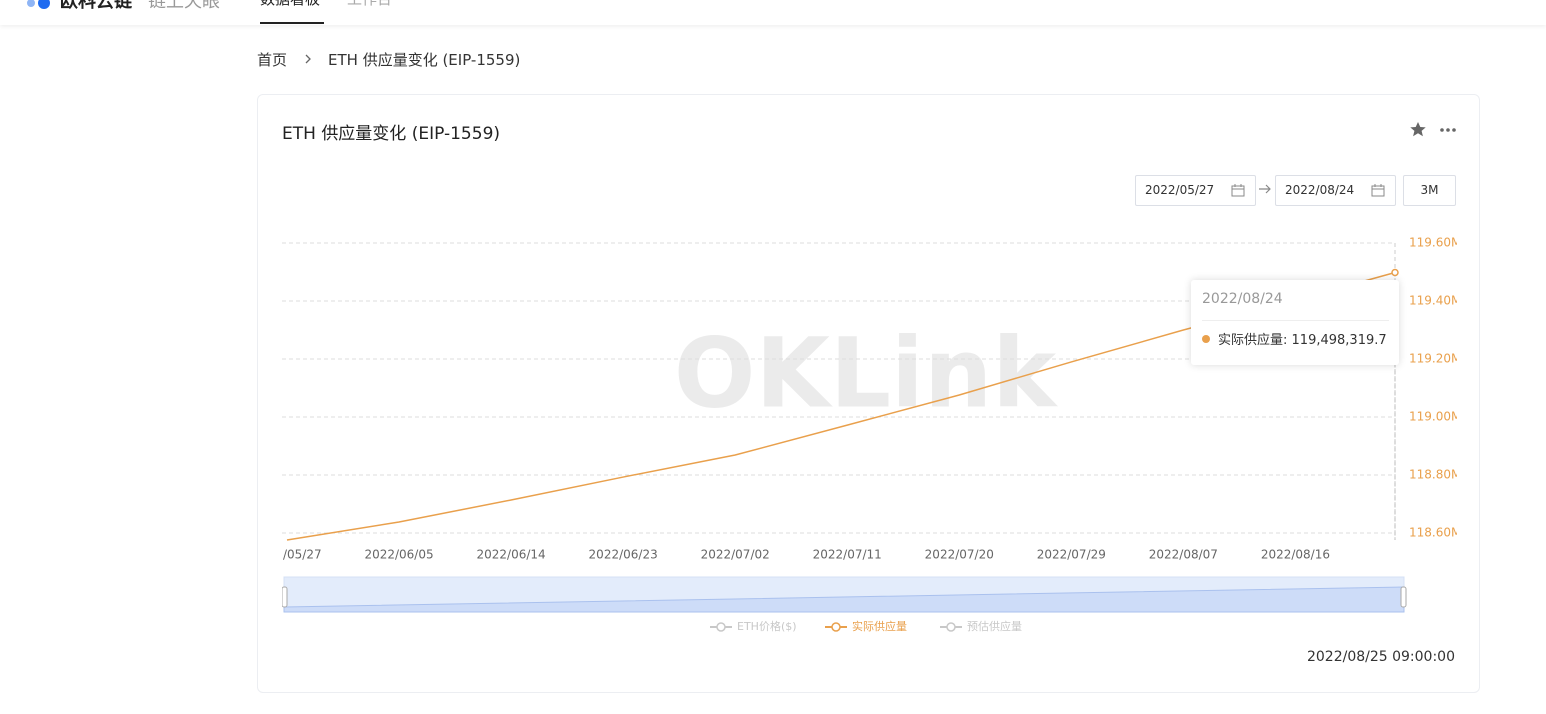 The height and width of the screenshot is (714, 1546). What do you see at coordinates (1339, 340) in the screenshot?
I see `tooltip-value: 119,498,319.7` at bounding box center [1339, 340].